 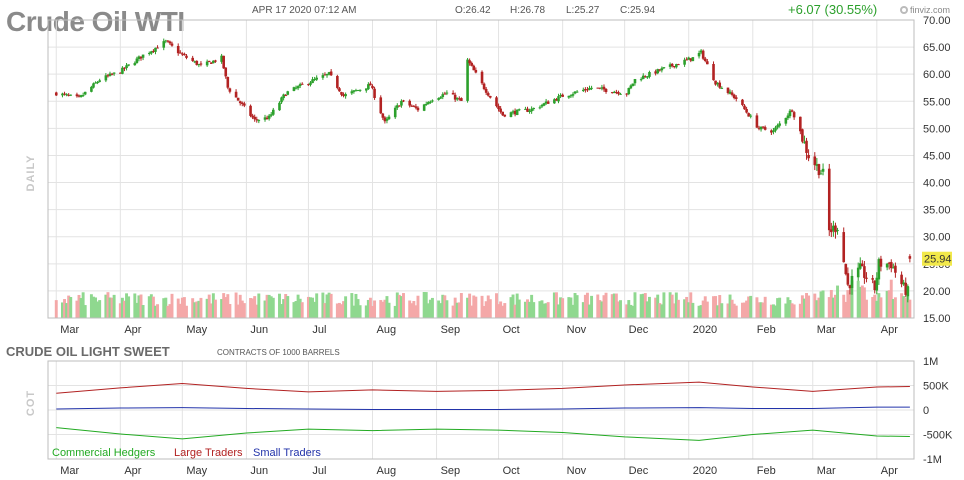 I want to click on finviz-logo-icon, so click(x=904, y=10).